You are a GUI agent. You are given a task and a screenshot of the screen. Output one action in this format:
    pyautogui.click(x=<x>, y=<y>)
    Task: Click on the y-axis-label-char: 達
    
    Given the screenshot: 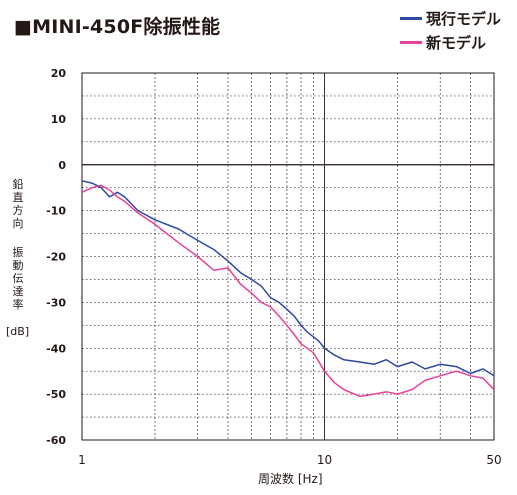 What is the action you would take?
    pyautogui.click(x=18, y=291)
    